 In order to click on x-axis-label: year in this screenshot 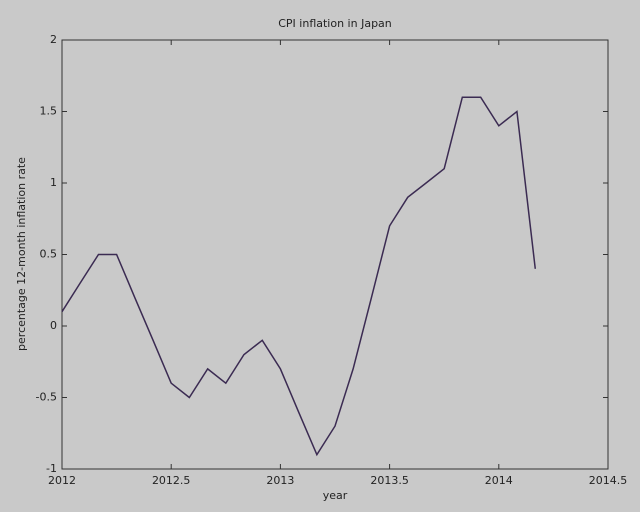, I will do `click(335, 495)`.